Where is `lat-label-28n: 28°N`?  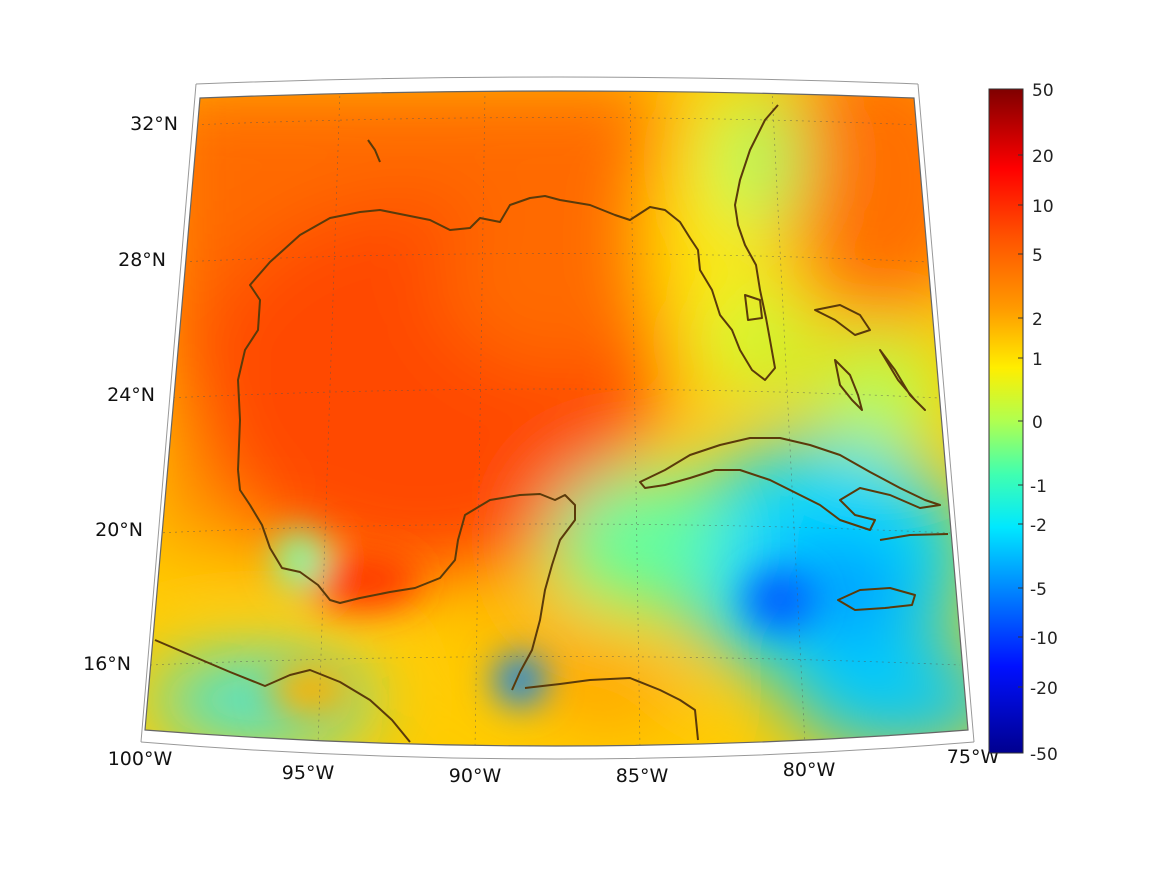
lat-label-28n: 28°N is located at coordinates (142, 260).